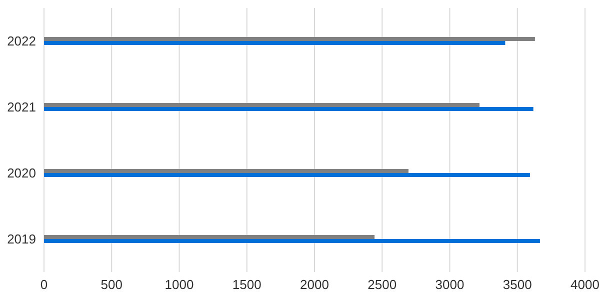 This screenshot has height=307, width=600. I want to click on x-tick-label: 1000, so click(179, 284).